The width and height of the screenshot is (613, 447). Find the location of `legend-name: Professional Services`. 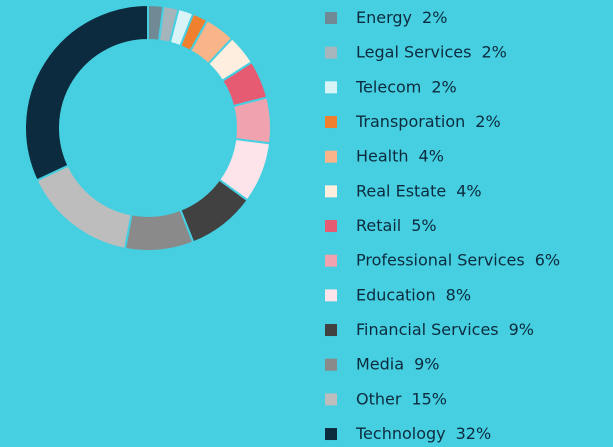

legend-name: Professional Services is located at coordinates (440, 259).